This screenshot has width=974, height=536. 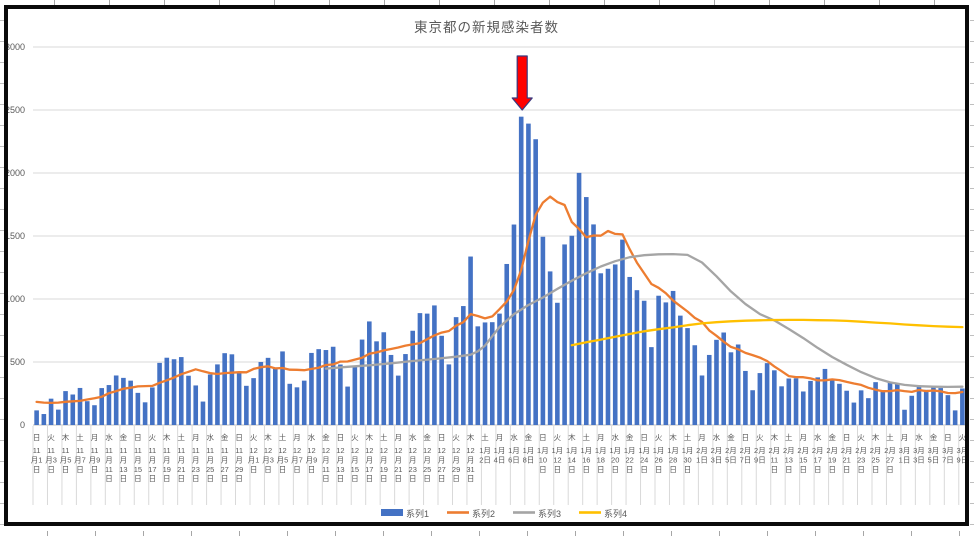 I want to click on x-label-weekday: 木, so click(x=572, y=437).